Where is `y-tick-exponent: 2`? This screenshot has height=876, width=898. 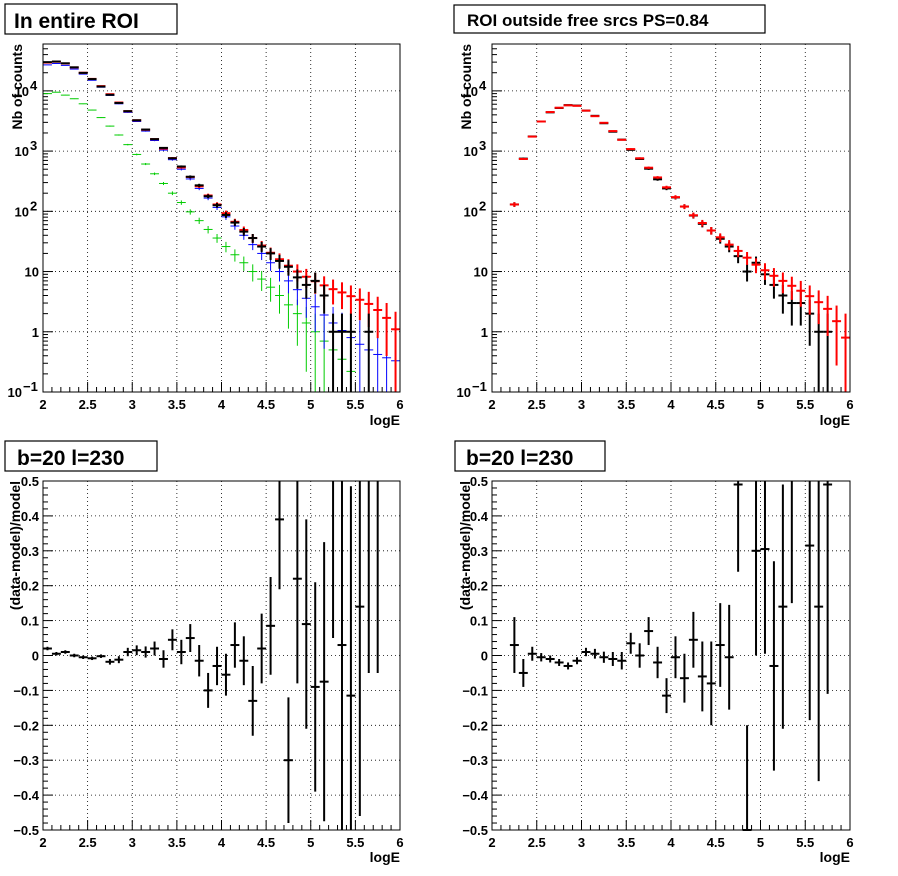 y-tick-exponent: 2 is located at coordinates (33, 205).